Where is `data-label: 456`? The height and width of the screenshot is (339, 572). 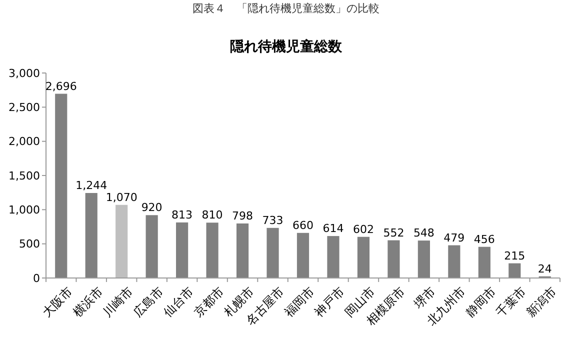
data-label: 456 is located at coordinates (484, 239).